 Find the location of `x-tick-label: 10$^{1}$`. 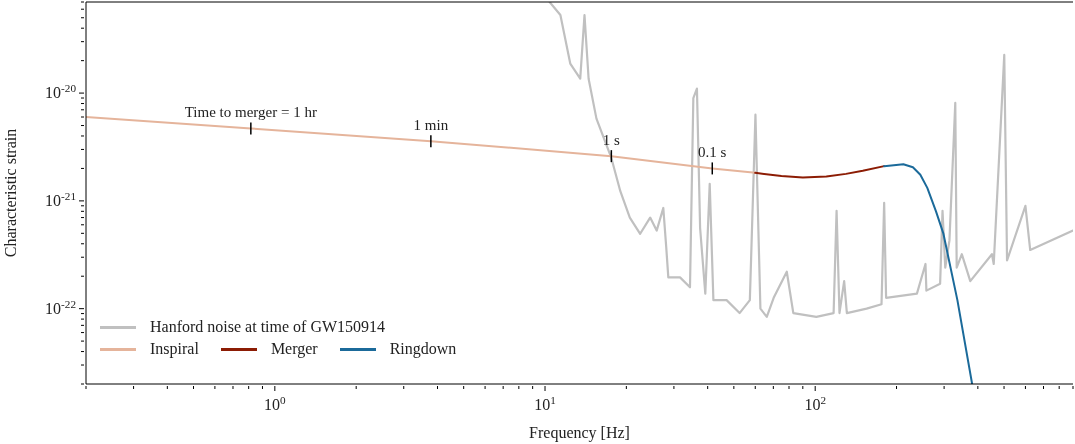

x-tick-label: 10$^{1}$ is located at coordinates (545, 403).